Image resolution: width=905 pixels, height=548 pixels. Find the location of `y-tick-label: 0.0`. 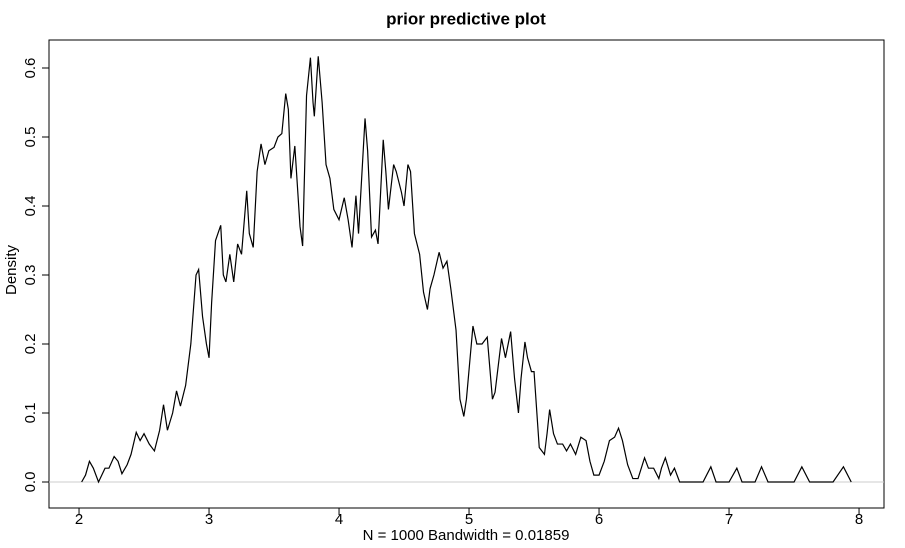

y-tick-label: 0.0 is located at coordinates (30, 482).